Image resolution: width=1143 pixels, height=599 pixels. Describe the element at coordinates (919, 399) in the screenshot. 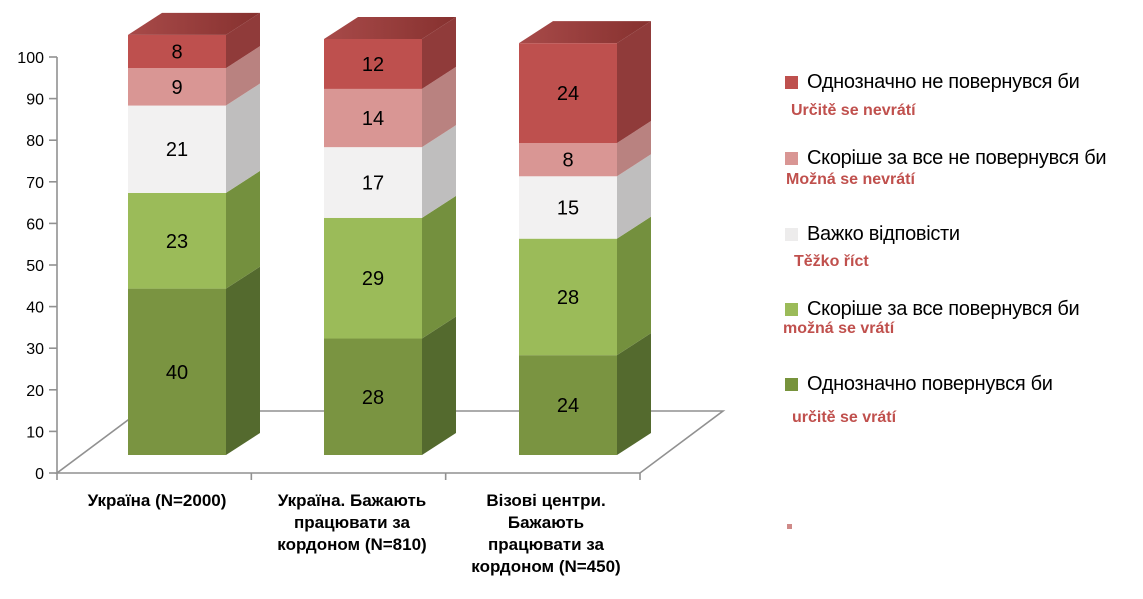

I see `legend-item-definitely-return: Однозначно повернувся би určitě se vrátí` at that location.